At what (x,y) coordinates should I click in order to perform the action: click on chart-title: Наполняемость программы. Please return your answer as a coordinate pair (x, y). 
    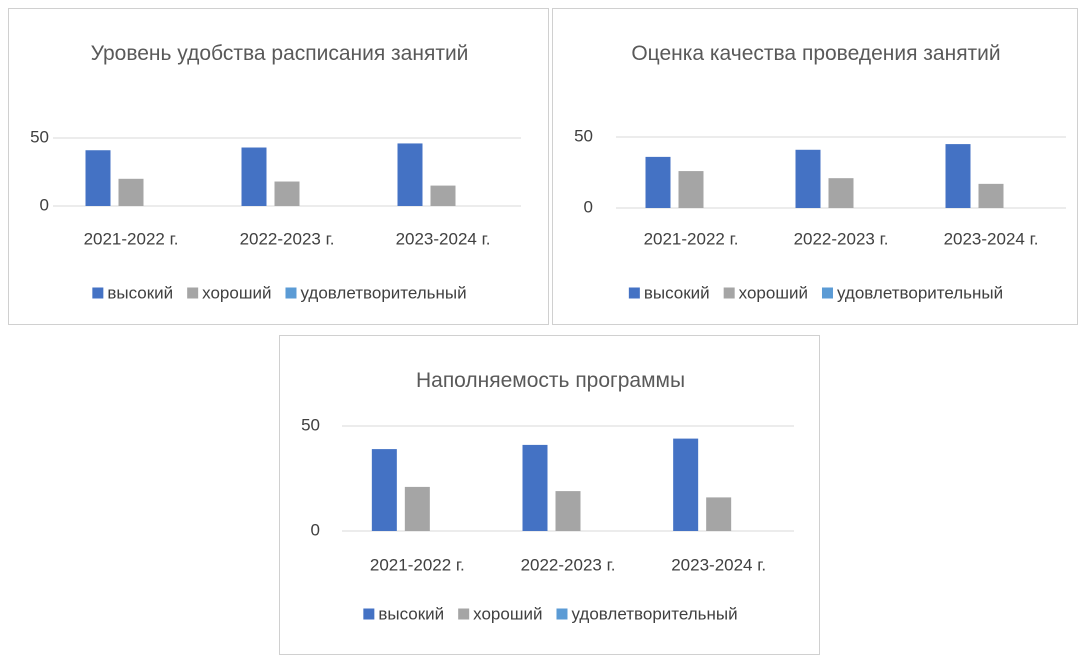
    Looking at the image, I should click on (550, 380).